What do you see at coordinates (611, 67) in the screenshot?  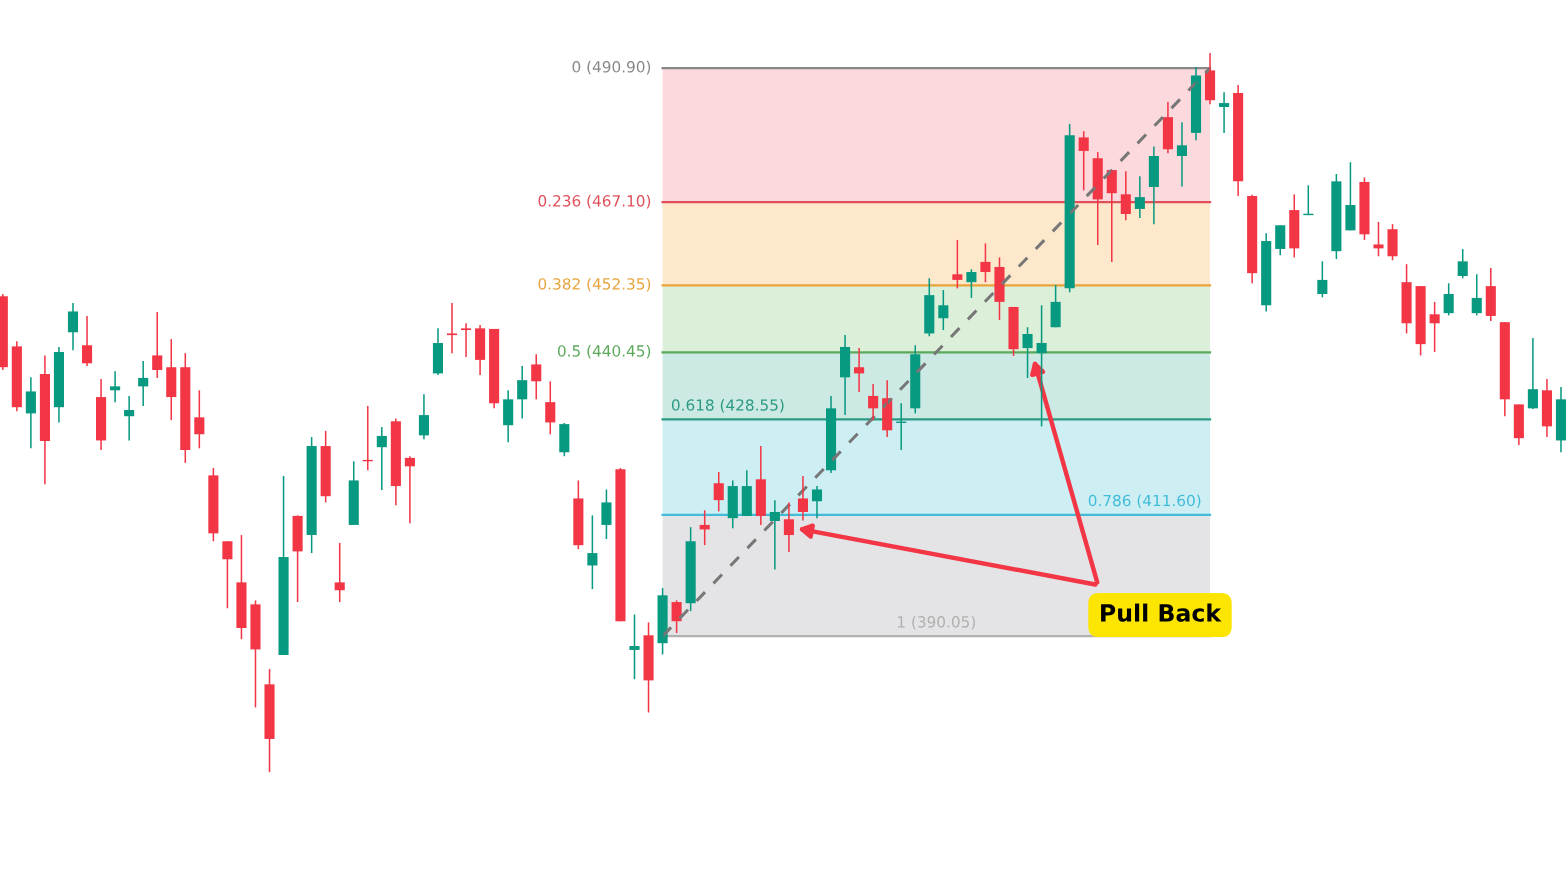 I see `ref-line-label: 0 (490.90)` at bounding box center [611, 67].